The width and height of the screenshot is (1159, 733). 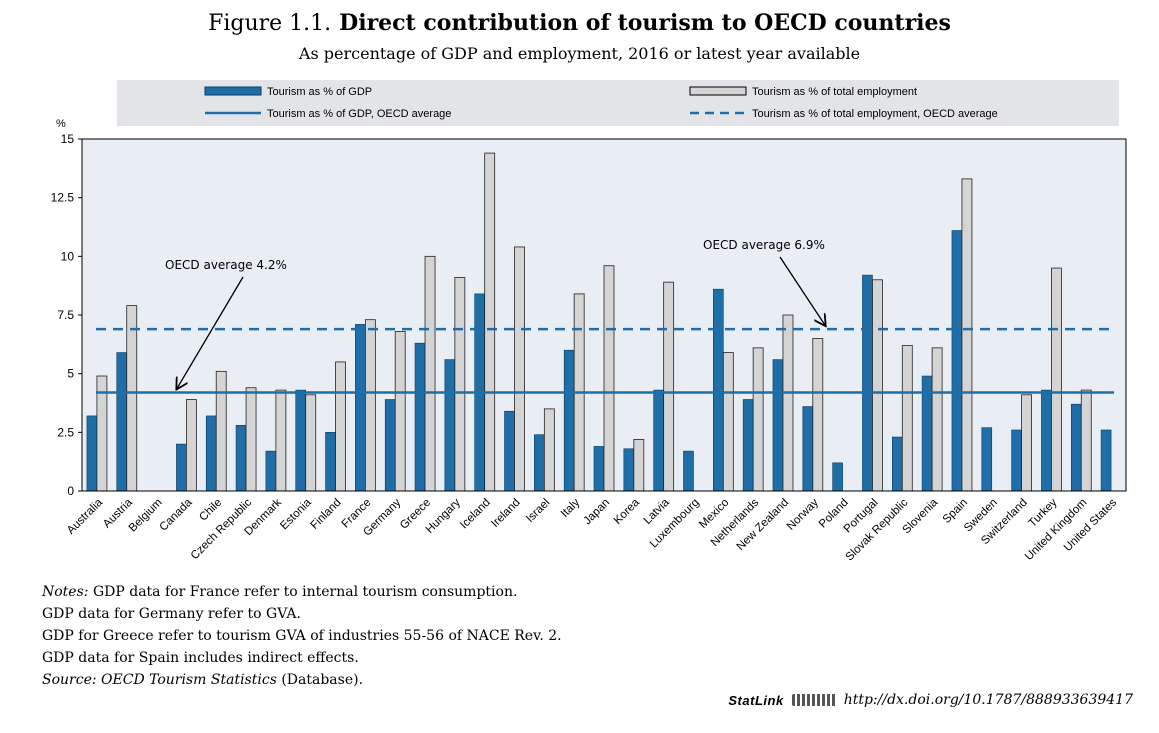 What do you see at coordinates (69, 680) in the screenshot?
I see `source-prefix: Source:` at bounding box center [69, 680].